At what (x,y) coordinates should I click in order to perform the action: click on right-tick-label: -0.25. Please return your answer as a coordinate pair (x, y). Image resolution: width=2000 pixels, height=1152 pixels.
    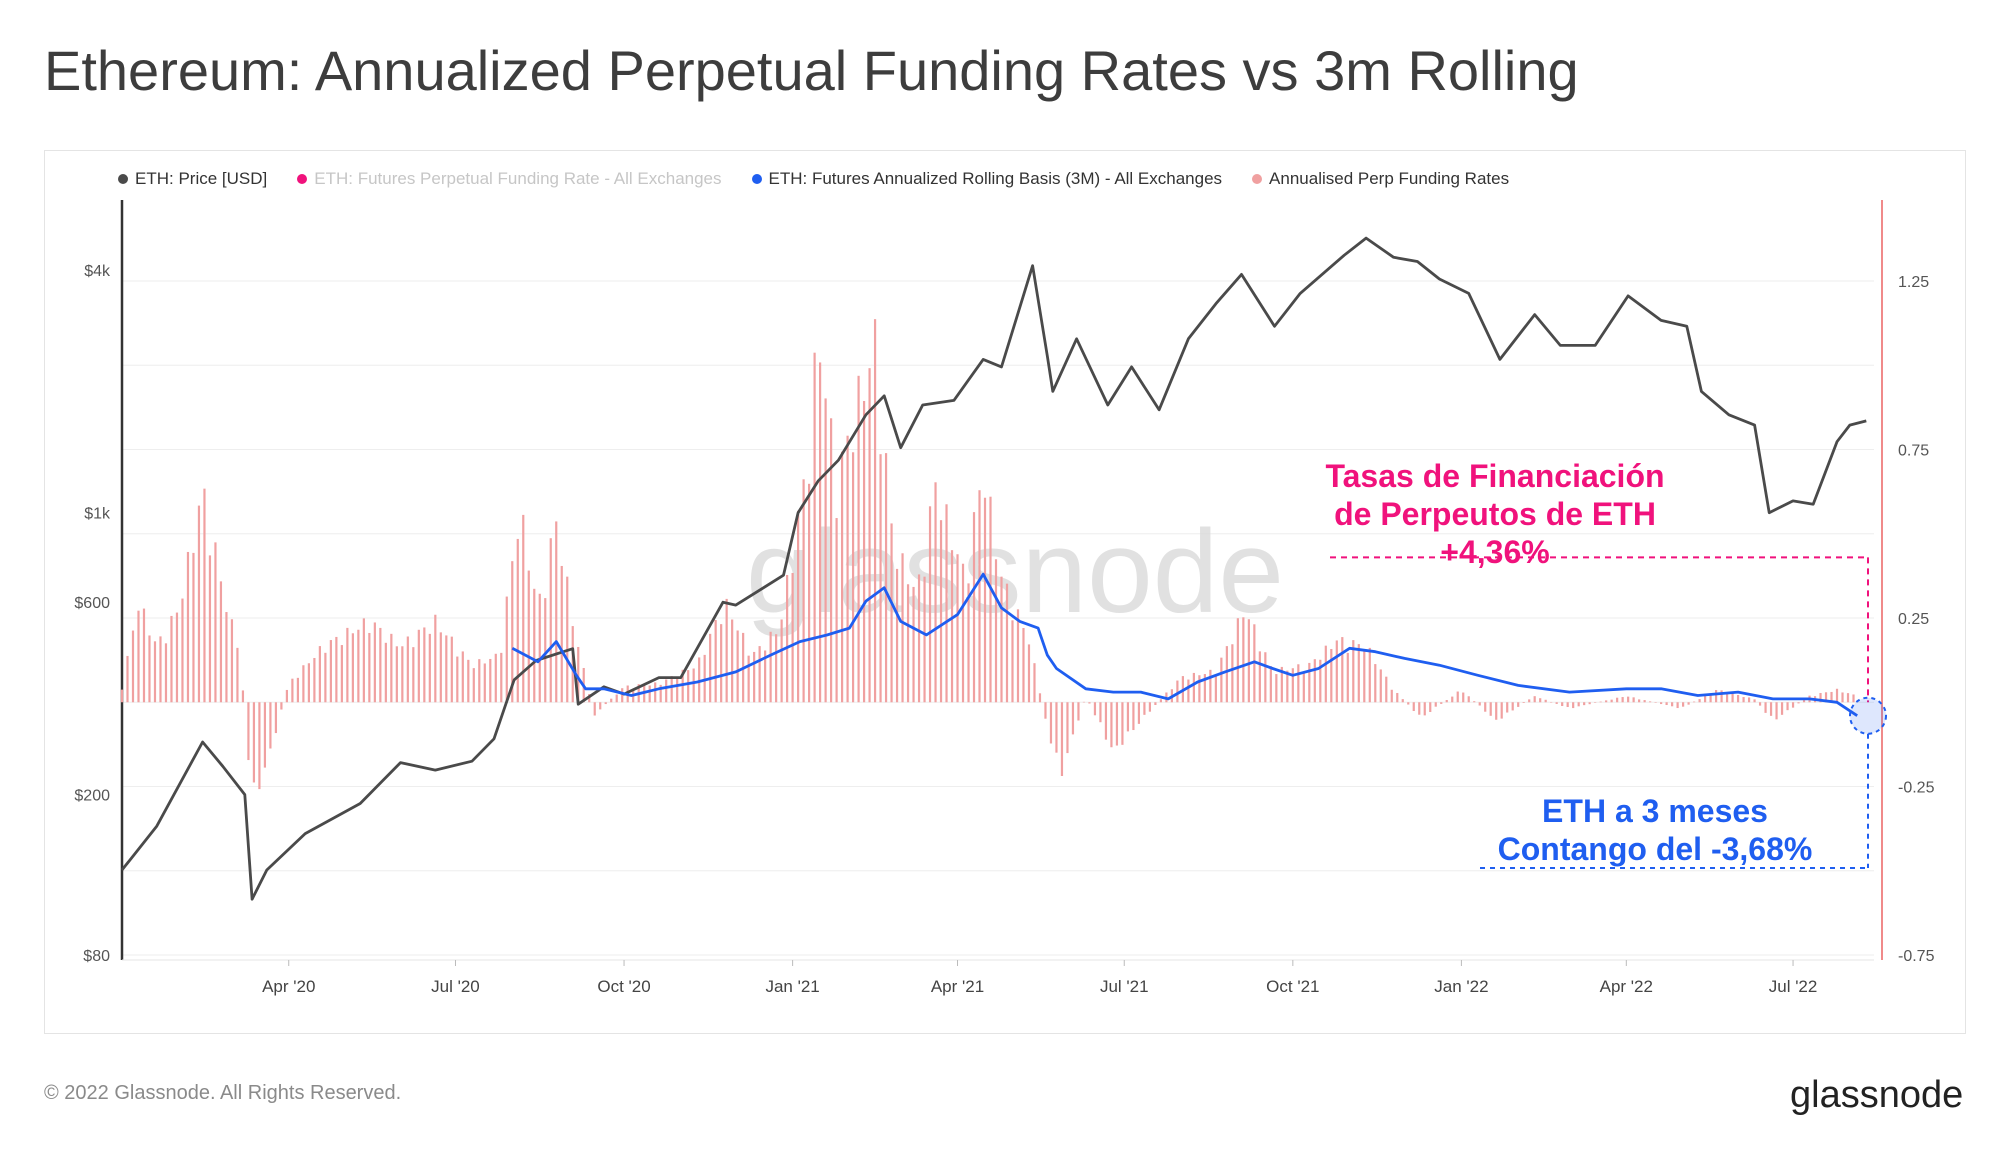
    Looking at the image, I should click on (1916, 788).